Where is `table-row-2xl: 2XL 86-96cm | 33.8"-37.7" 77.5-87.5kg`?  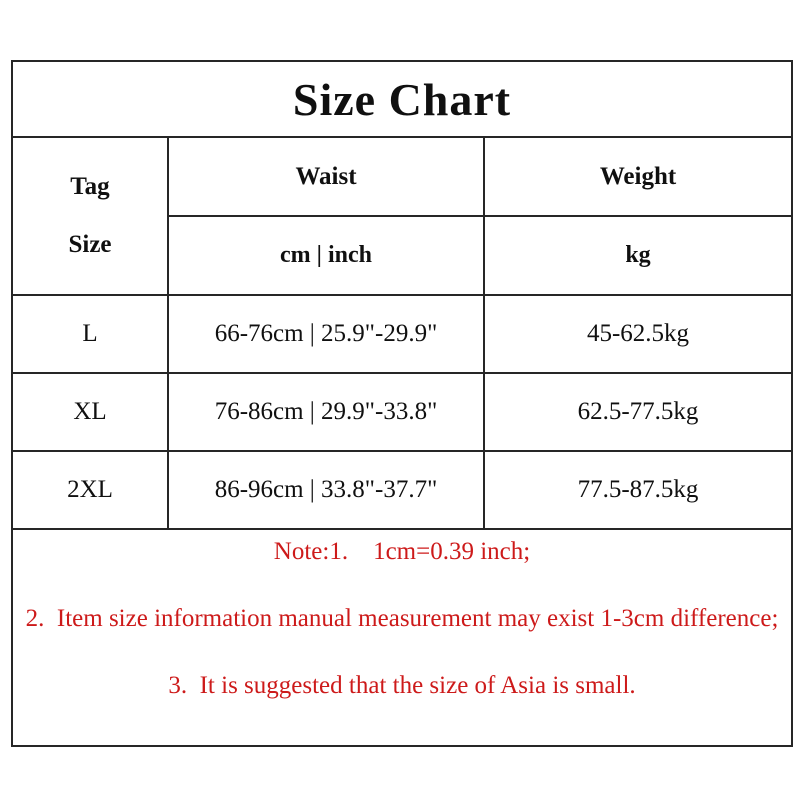
table-row-2xl: 2XL 86-96cm | 33.8"-37.7" 77.5-87.5kg is located at coordinates (402, 490).